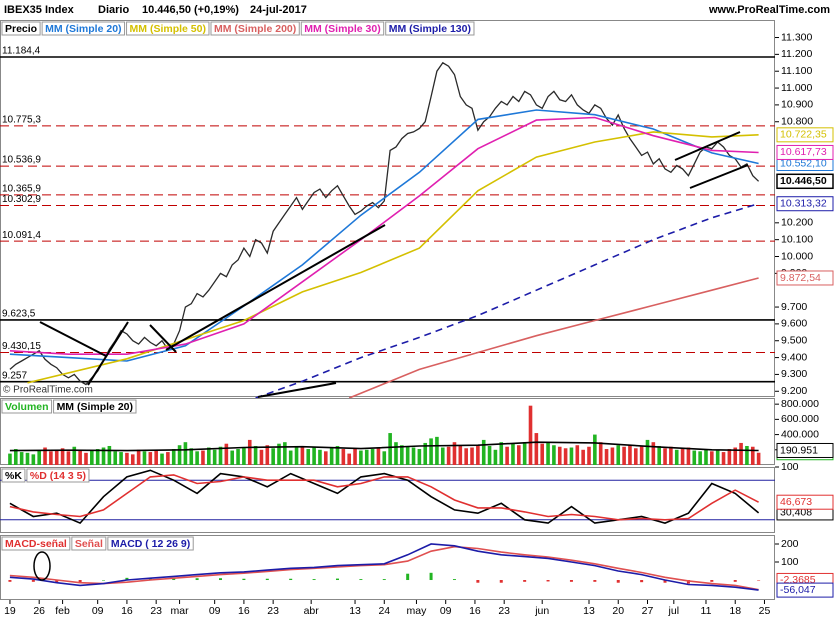  What do you see at coordinates (707, 146) in the screenshot?
I see `channel-line` at bounding box center [707, 146].